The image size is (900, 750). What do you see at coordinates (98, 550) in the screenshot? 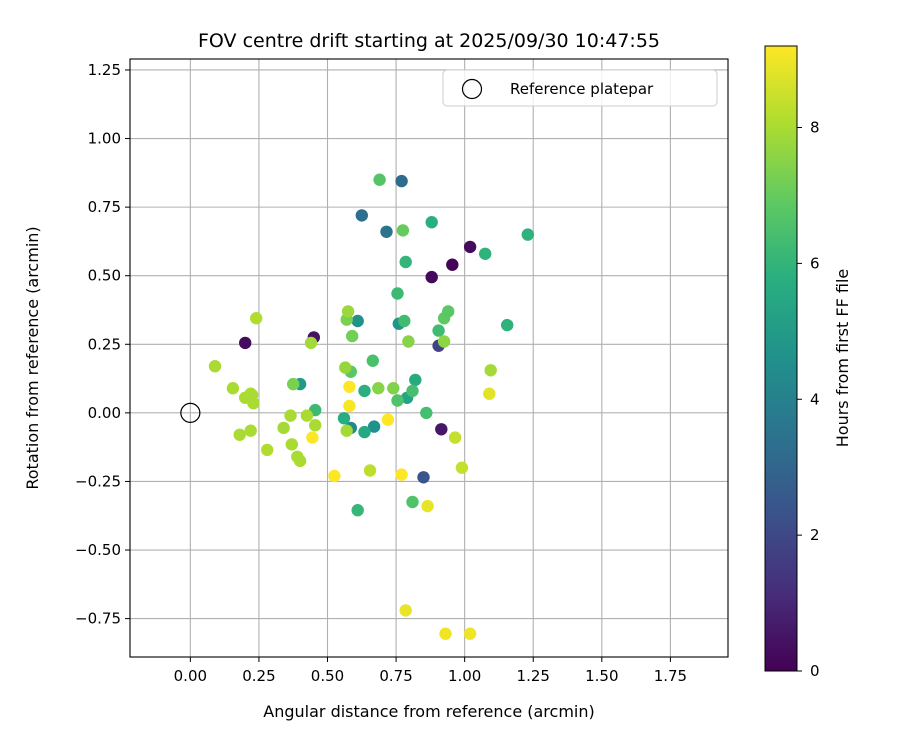
I see `y-tick-label: −0.50` at bounding box center [98, 550].